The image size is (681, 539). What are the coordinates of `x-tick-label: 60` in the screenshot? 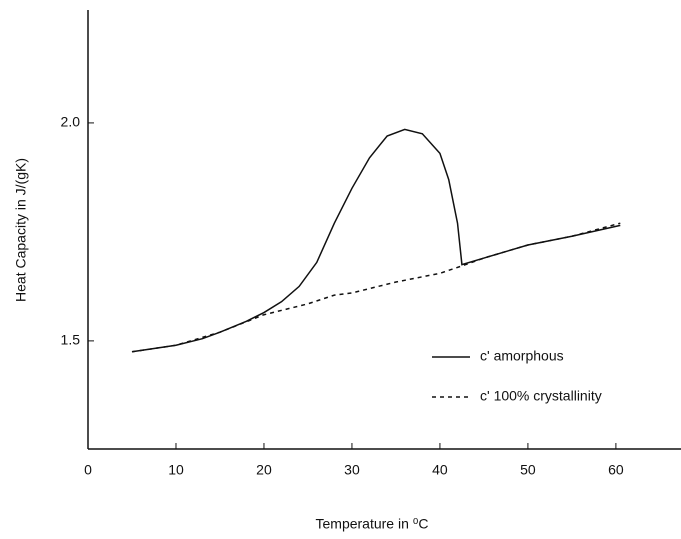 It's located at (616, 470).